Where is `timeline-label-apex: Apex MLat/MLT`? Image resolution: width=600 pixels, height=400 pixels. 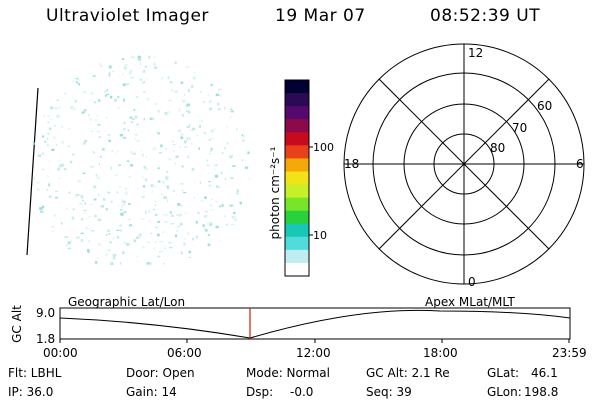
timeline-label-apex: Apex MLat/MLT is located at coordinates (470, 302).